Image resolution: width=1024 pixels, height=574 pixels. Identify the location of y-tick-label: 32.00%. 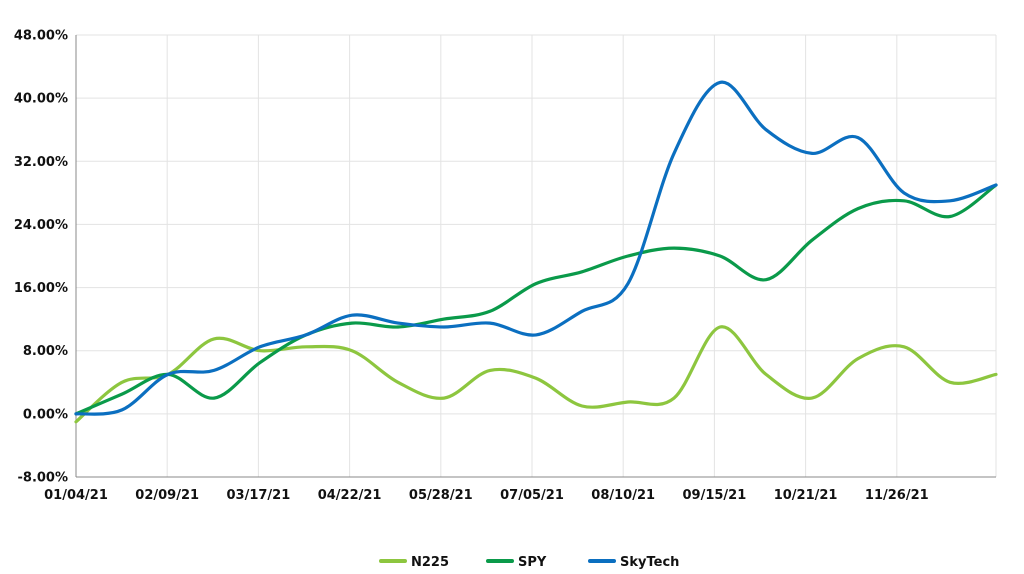
(41, 162).